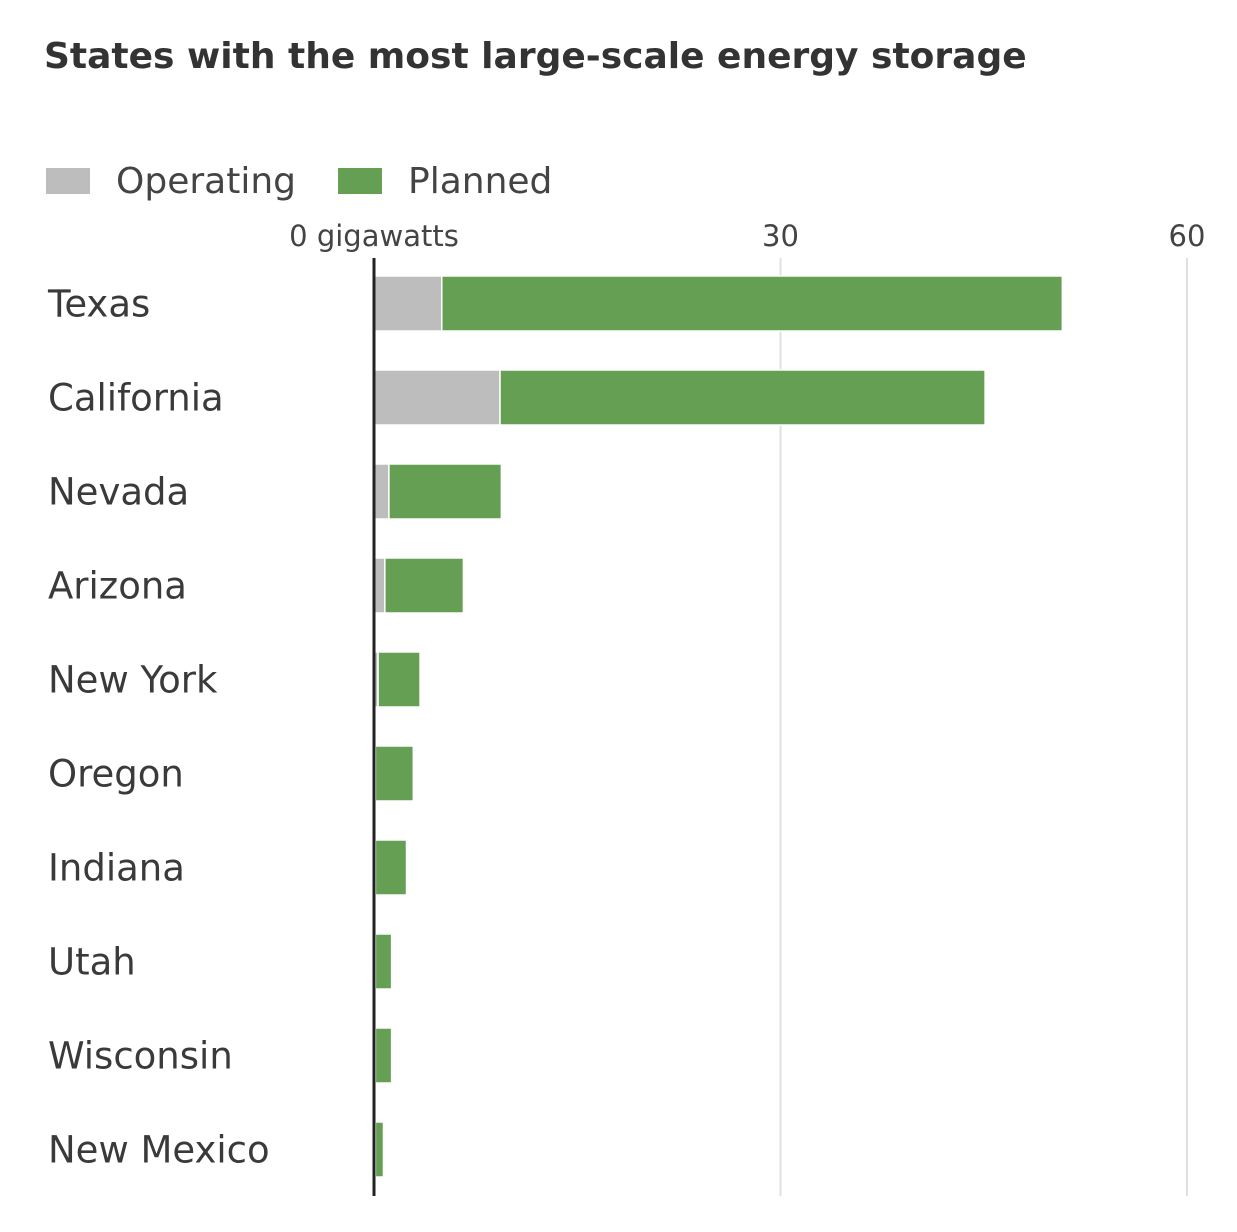 The height and width of the screenshot is (1232, 1237). I want to click on bar-oregon-planned, so click(394, 773).